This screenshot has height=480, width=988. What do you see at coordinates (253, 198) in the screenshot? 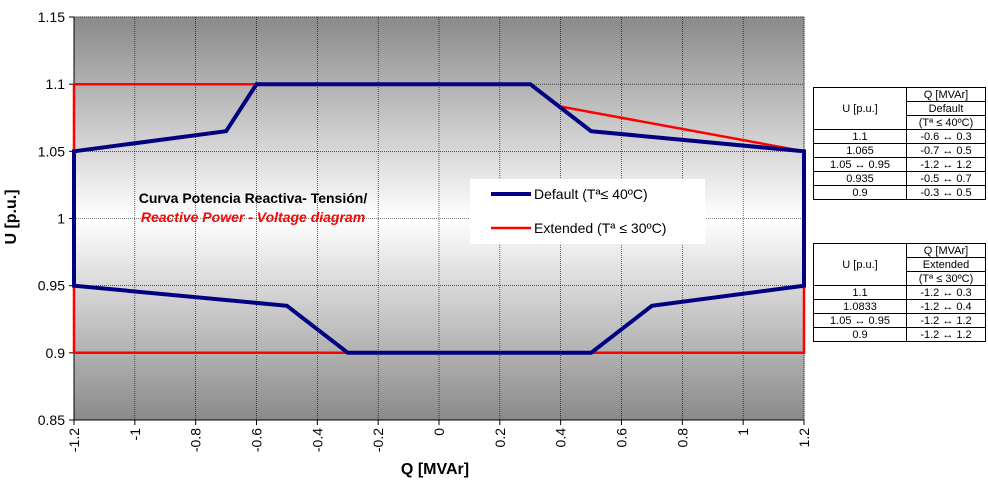
I see `chart-title-line1: Curva Potencia Reactiva- Tensión/` at bounding box center [253, 198].